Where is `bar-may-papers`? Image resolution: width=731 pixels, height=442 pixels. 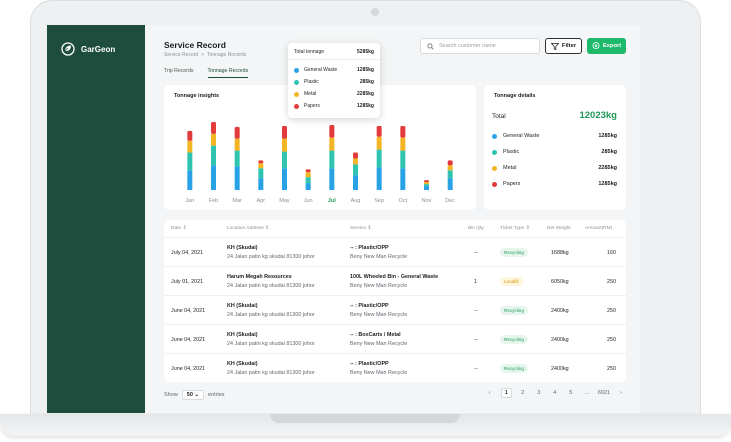
bar-may-papers is located at coordinates (284, 132).